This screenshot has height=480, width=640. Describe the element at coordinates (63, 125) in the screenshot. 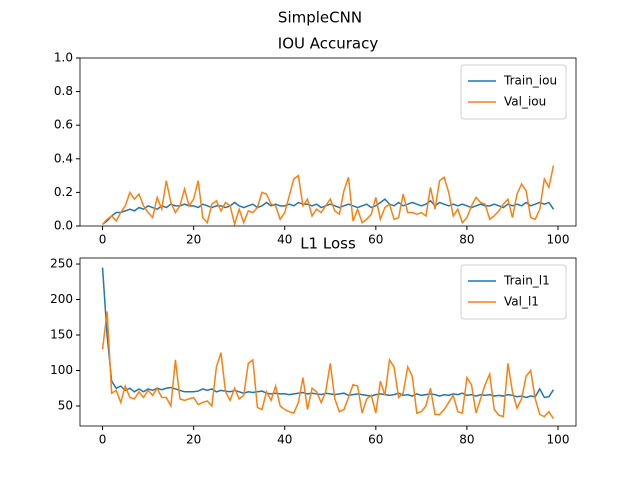

I see `y-tick-label: 0.6` at that location.